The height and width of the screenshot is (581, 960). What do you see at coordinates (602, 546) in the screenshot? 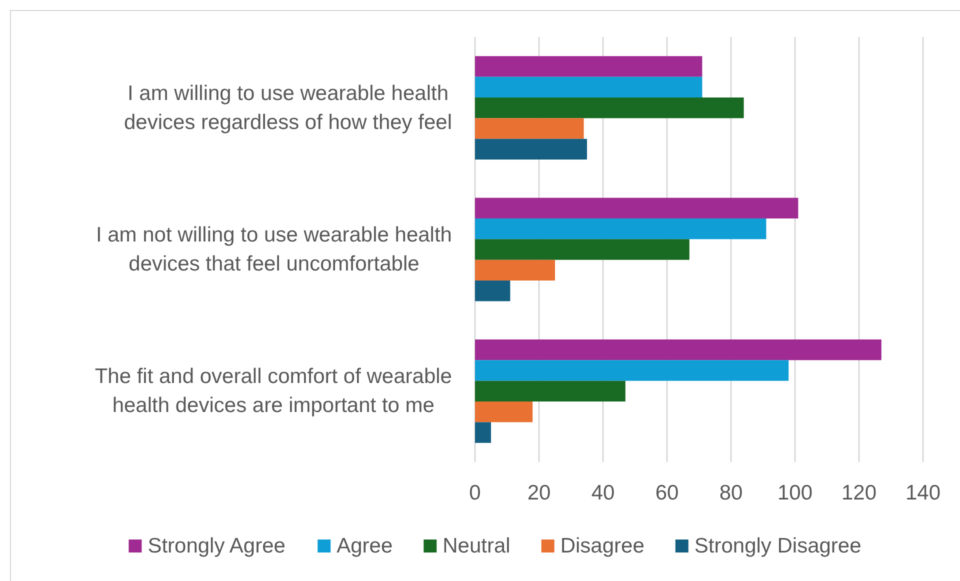
I see `legend-label: Disagree` at bounding box center [602, 546].